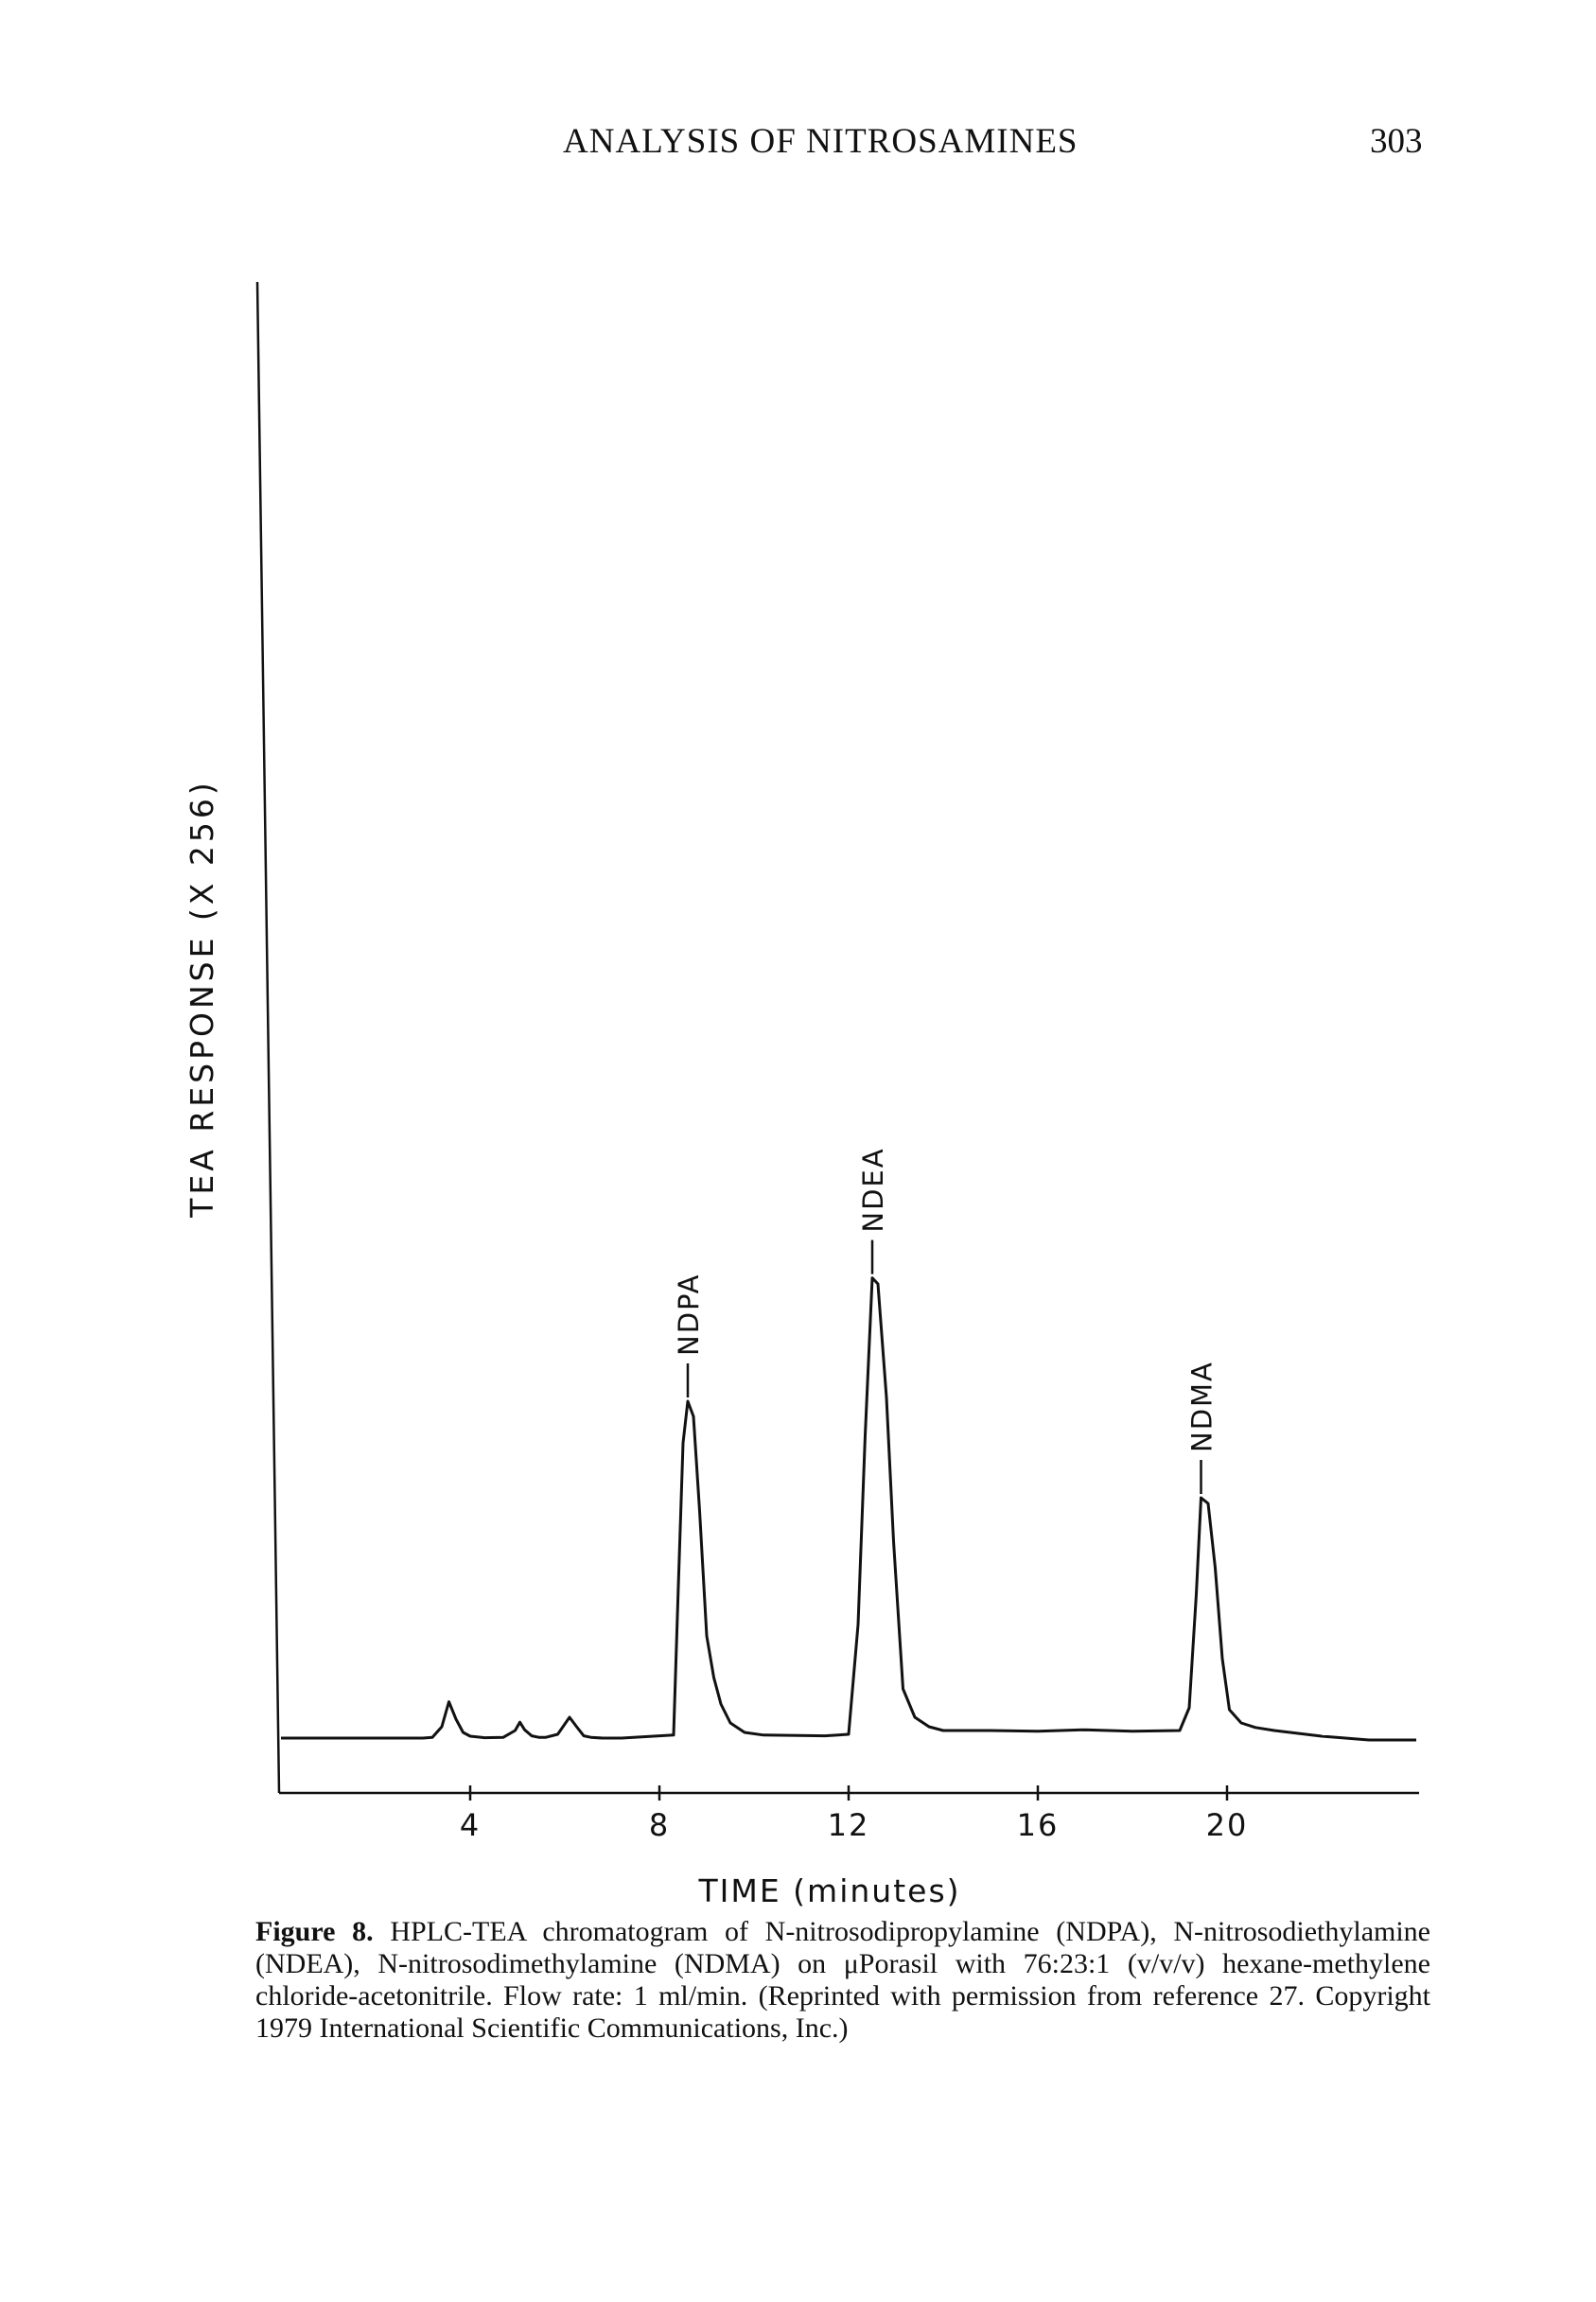  Describe the element at coordinates (202, 999) in the screenshot. I see `y-axis-label: TEA RESPONSE (X 256)` at that location.